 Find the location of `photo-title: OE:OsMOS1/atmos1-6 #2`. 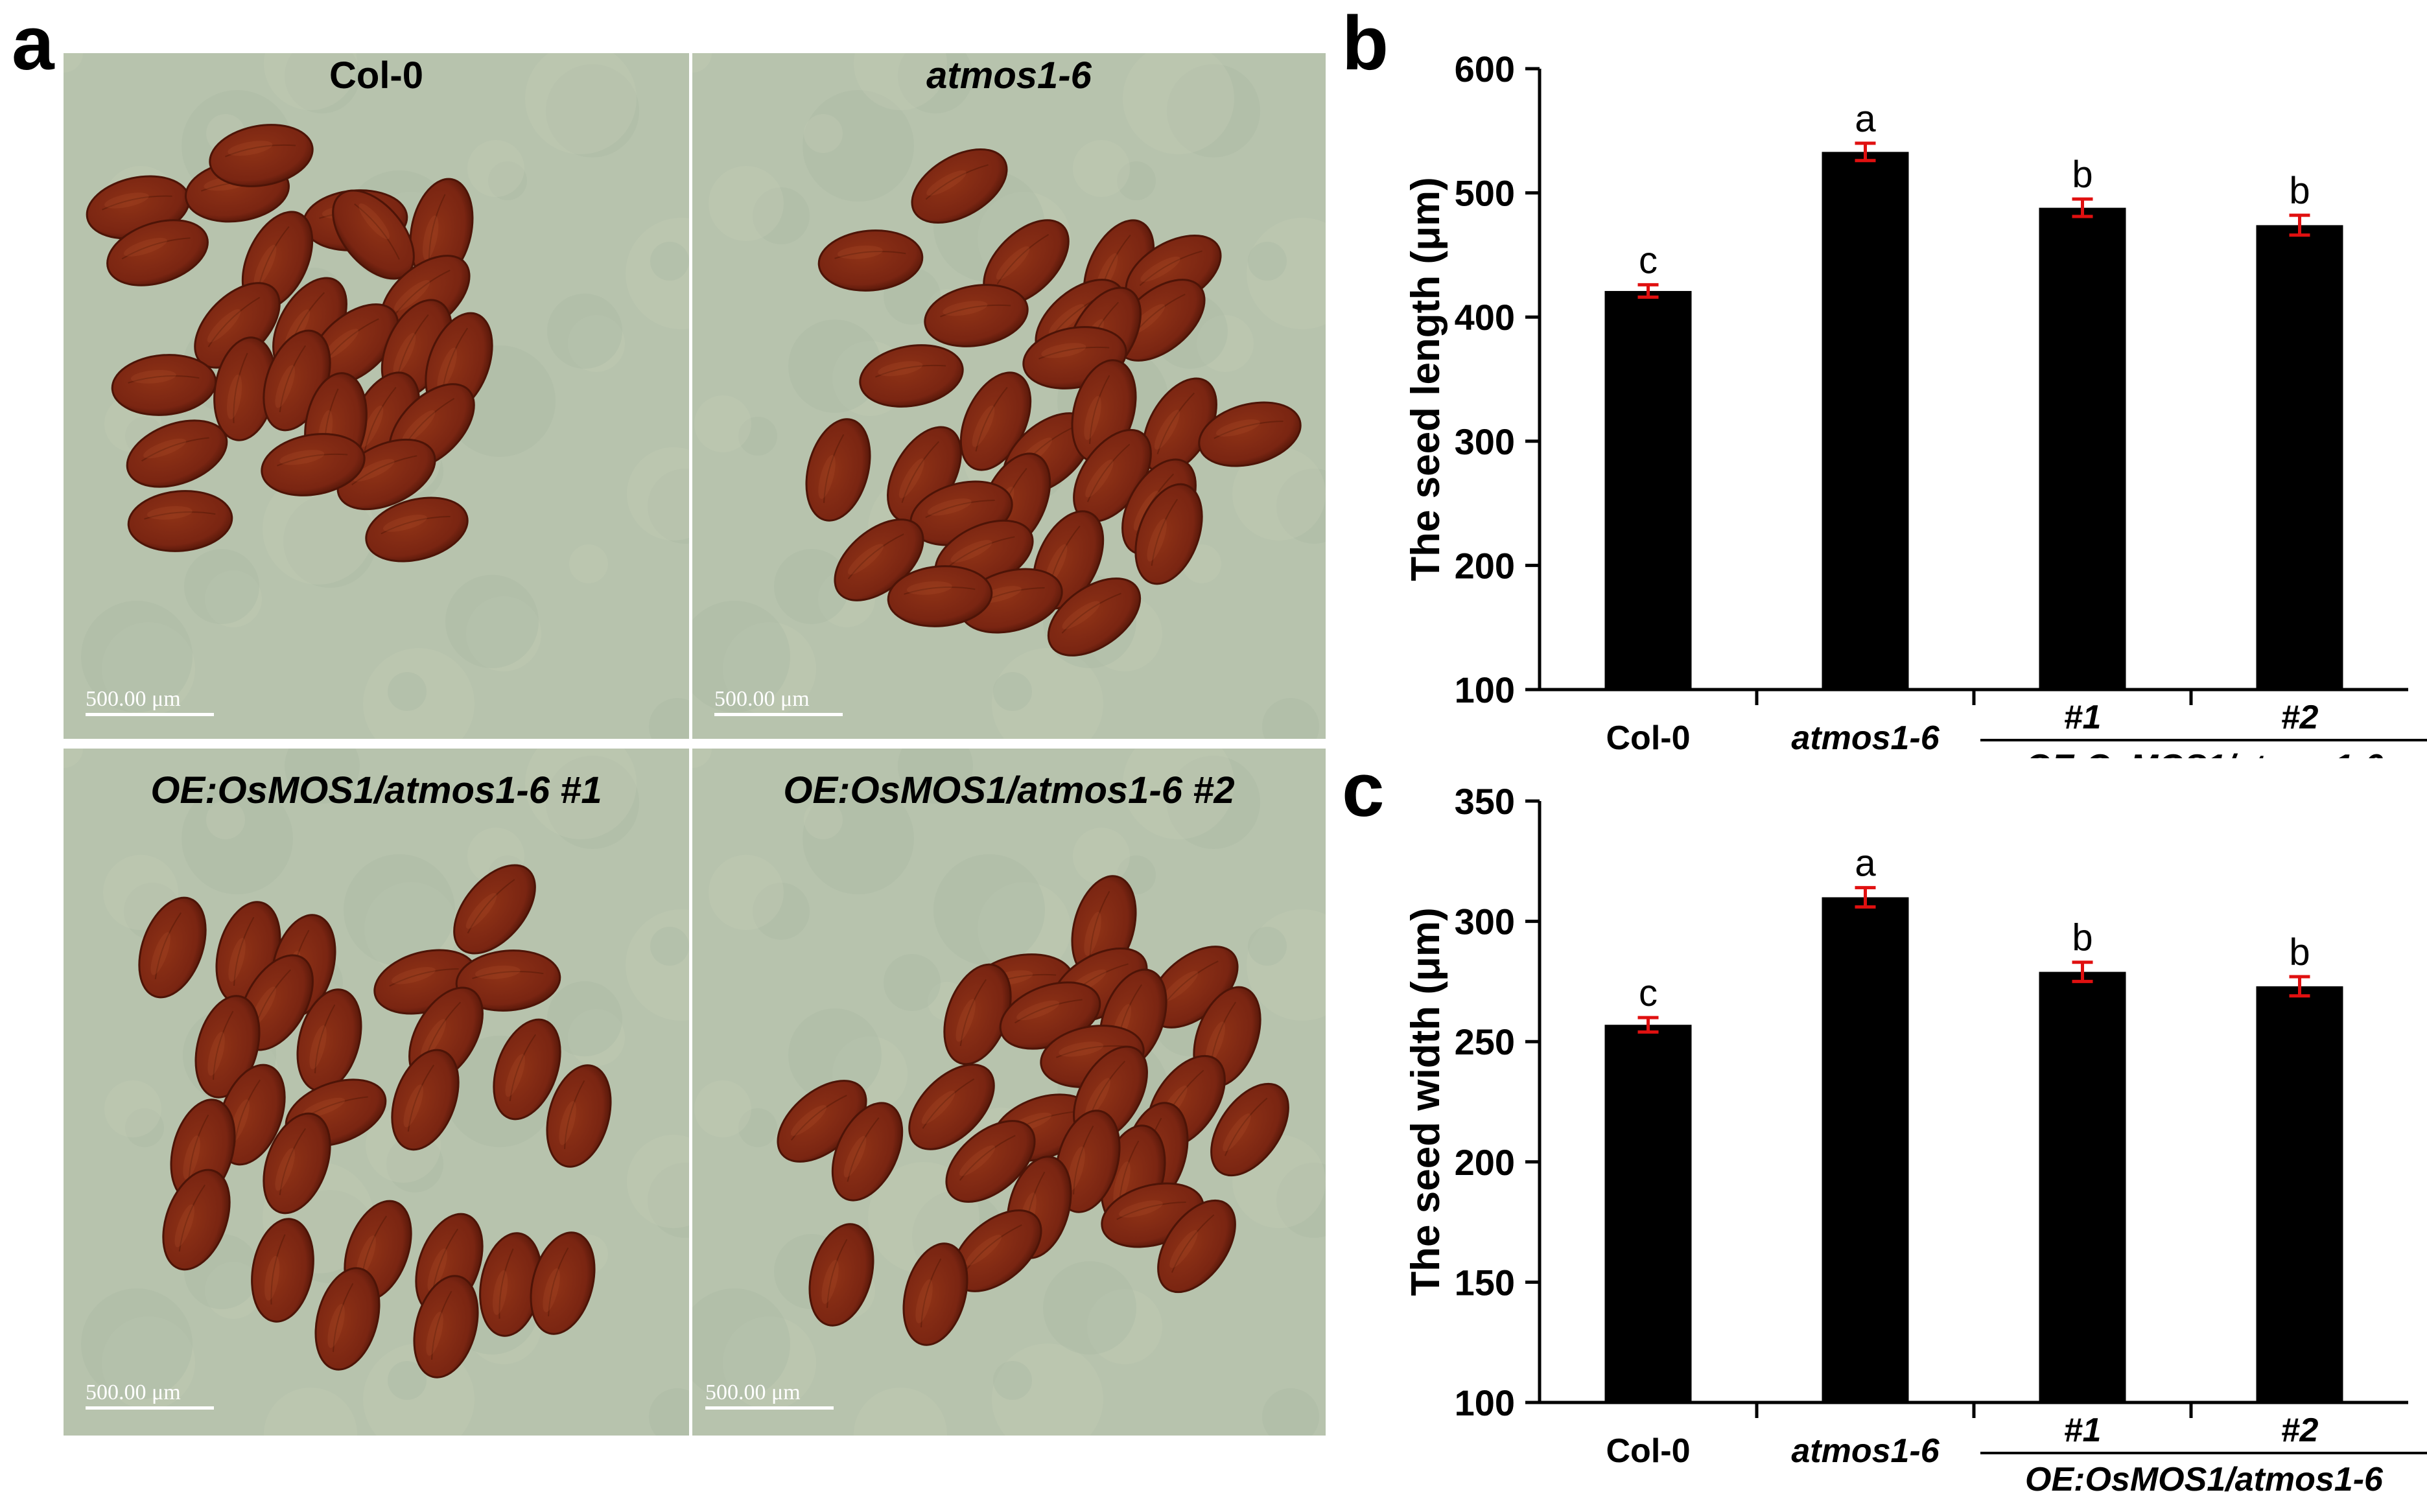

photo-title: OE:OsMOS1/atmos1-6 #2 is located at coordinates (1009, 790).